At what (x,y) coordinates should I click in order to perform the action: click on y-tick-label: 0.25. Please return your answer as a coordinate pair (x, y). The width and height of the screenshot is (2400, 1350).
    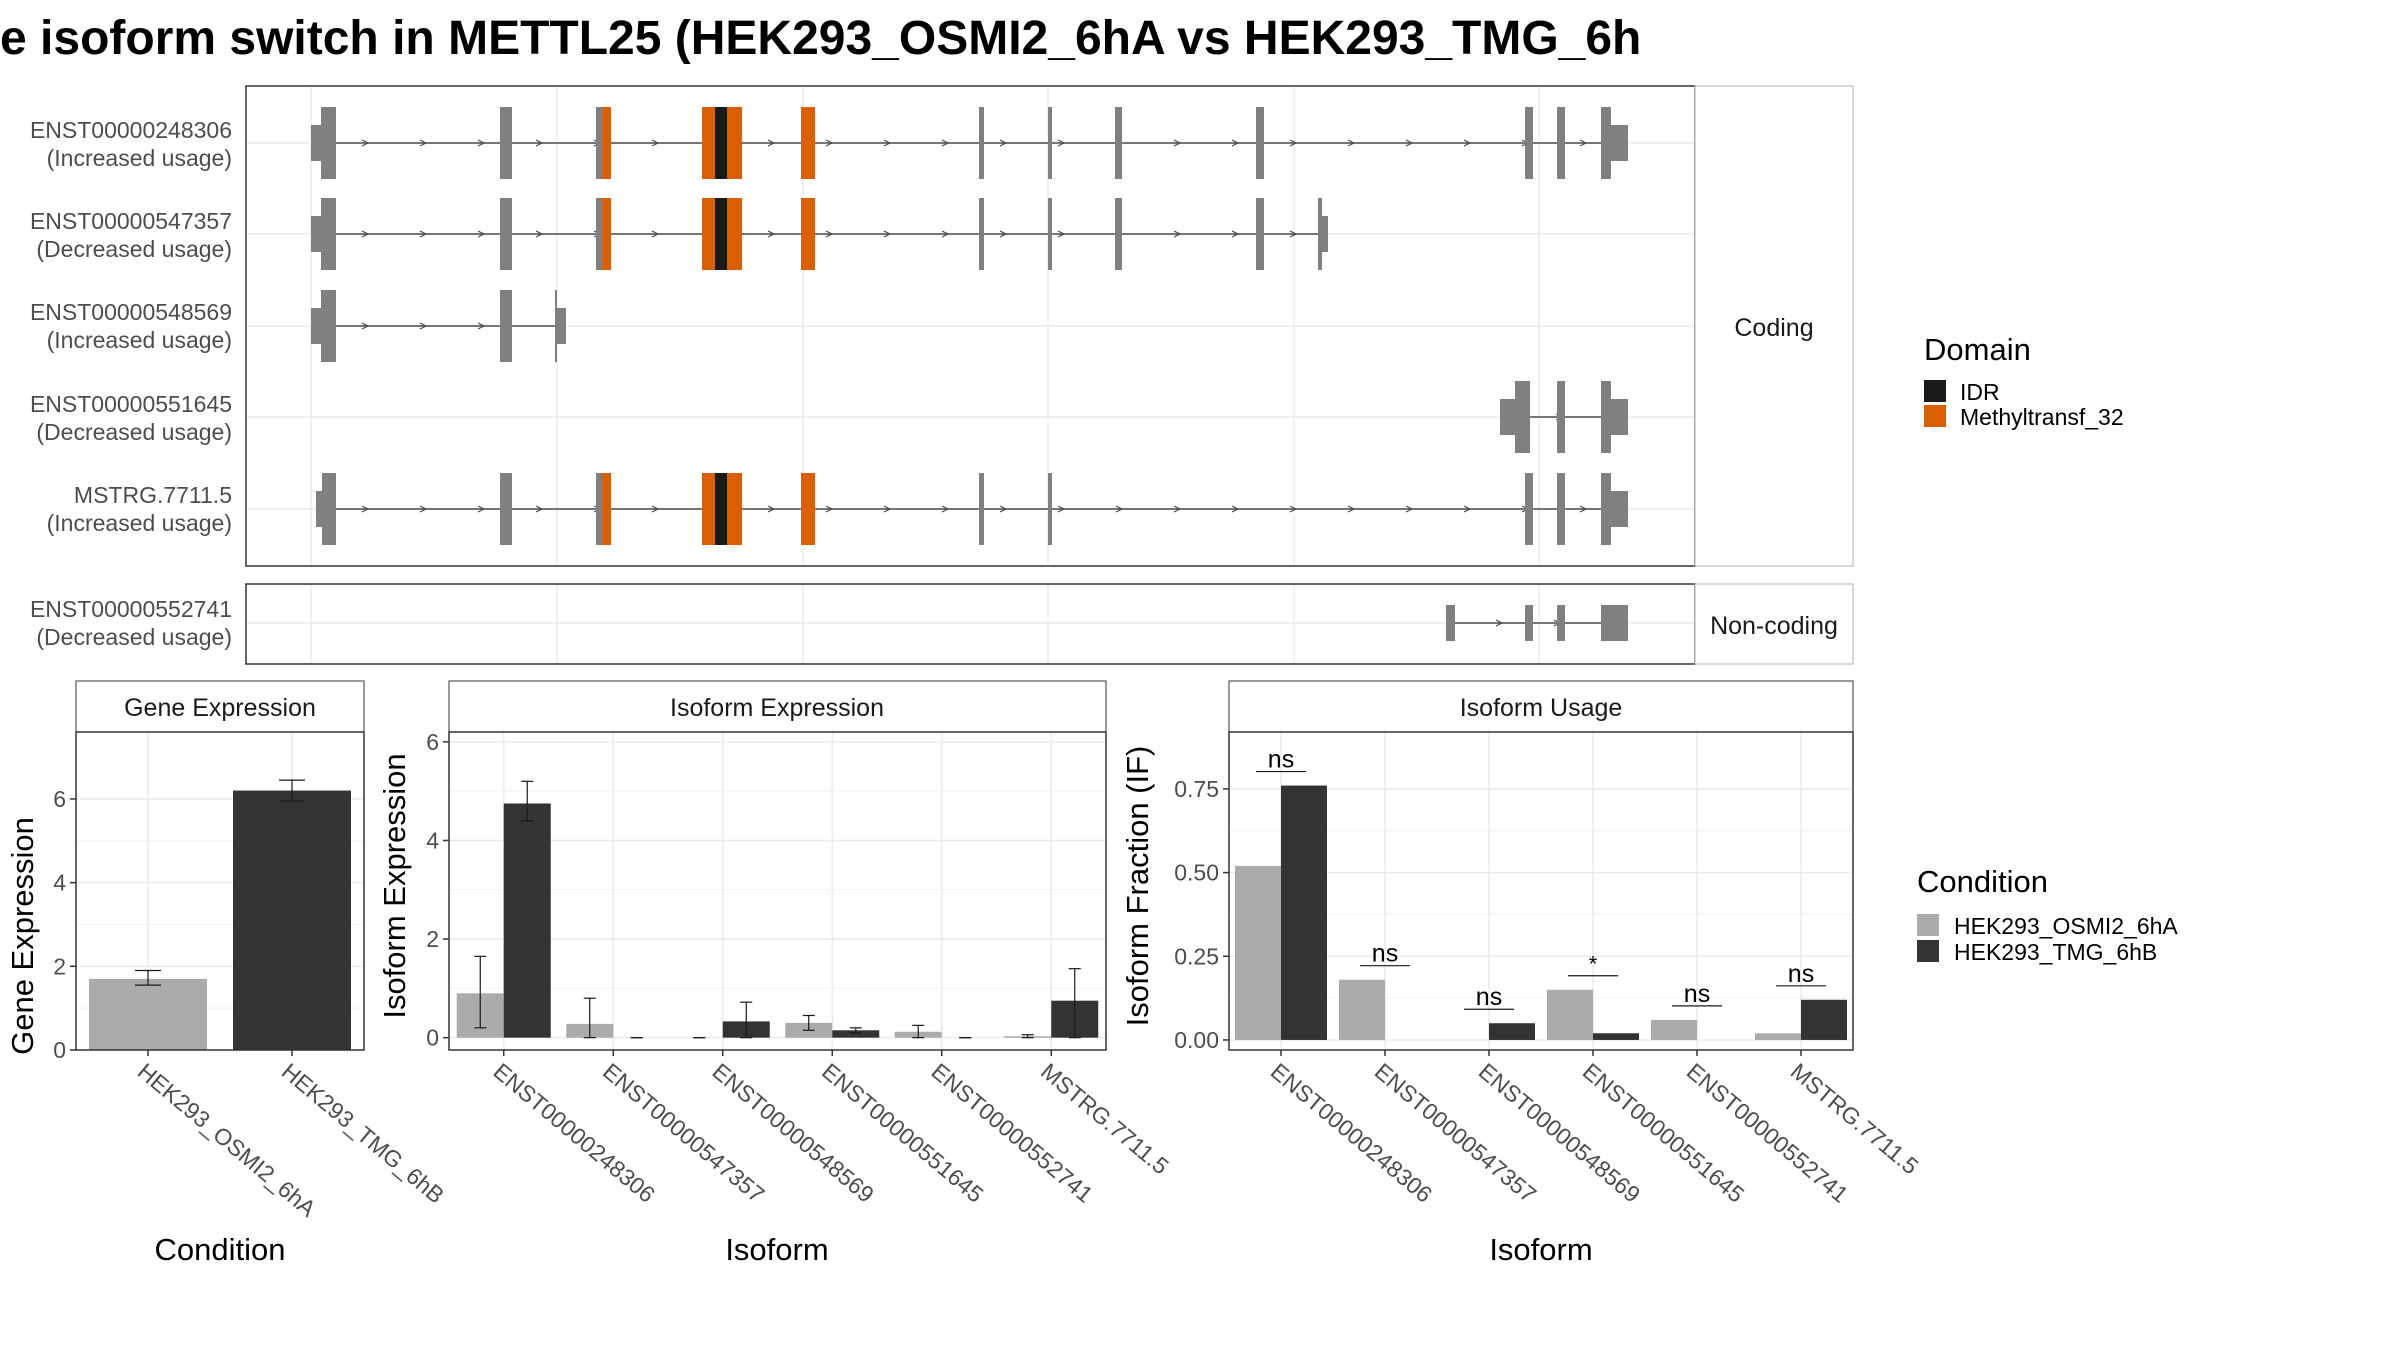
    Looking at the image, I should click on (1196, 956).